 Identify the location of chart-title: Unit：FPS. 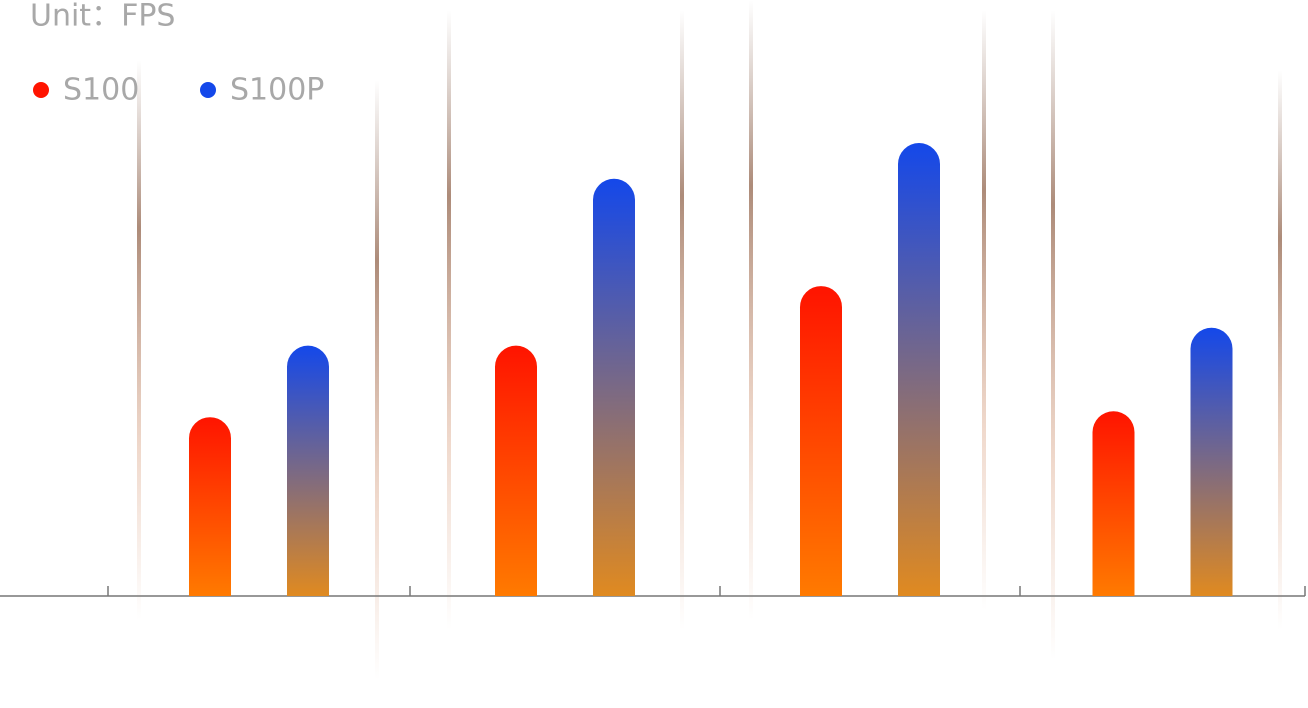
(102, 17).